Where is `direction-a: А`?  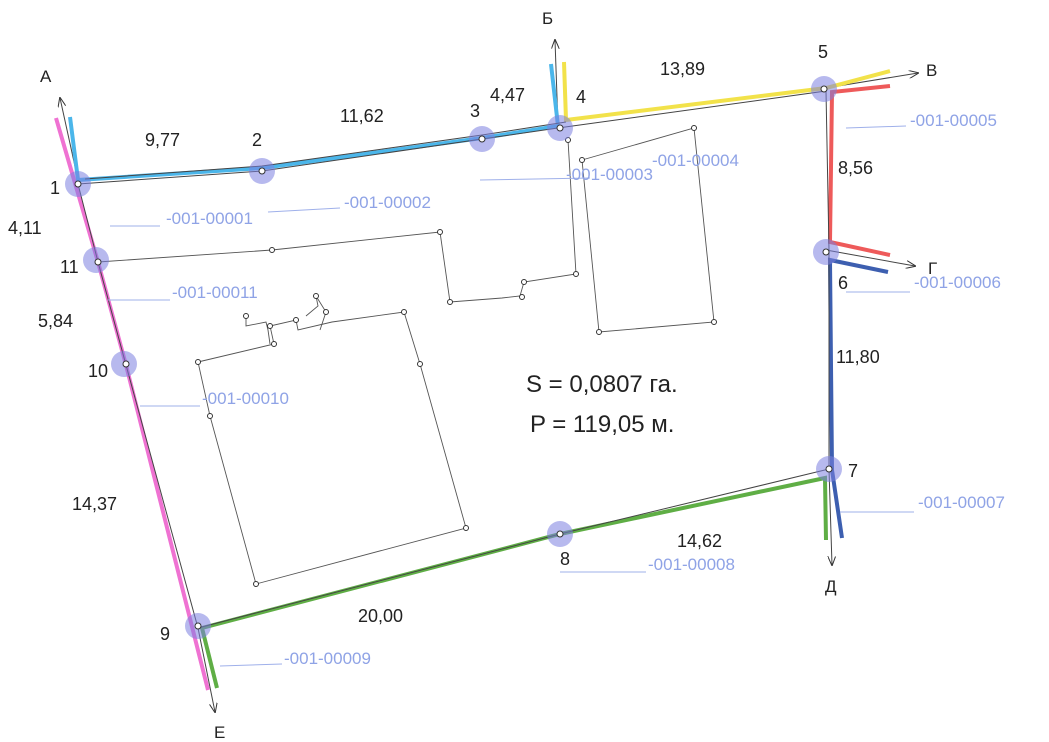 direction-a: А is located at coordinates (46, 76).